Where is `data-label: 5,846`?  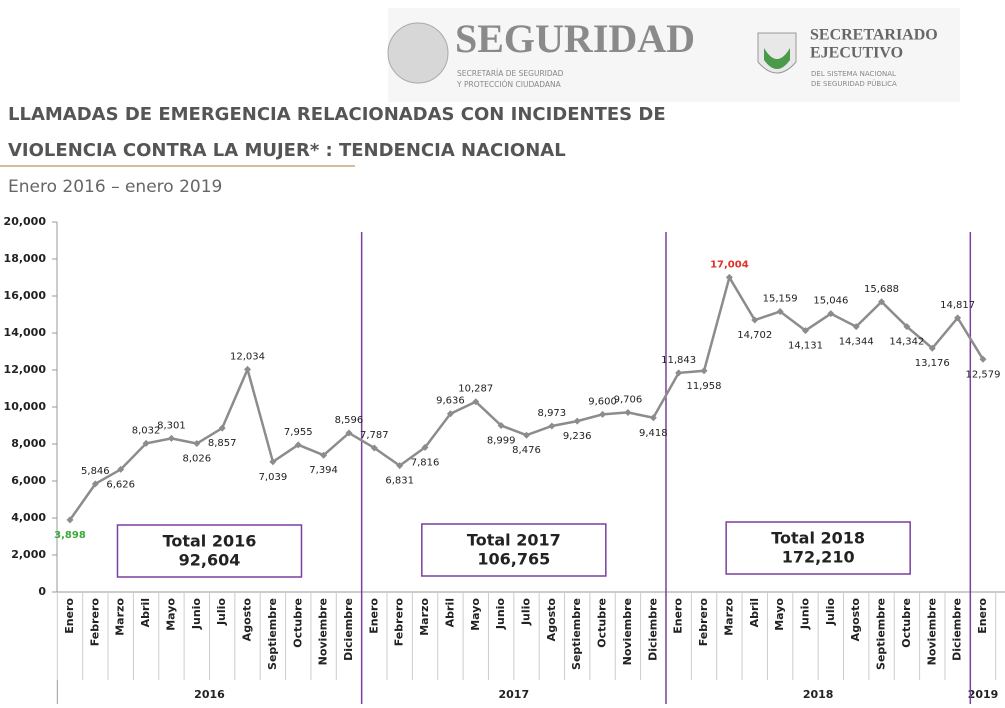
data-label: 5,846 is located at coordinates (95, 471).